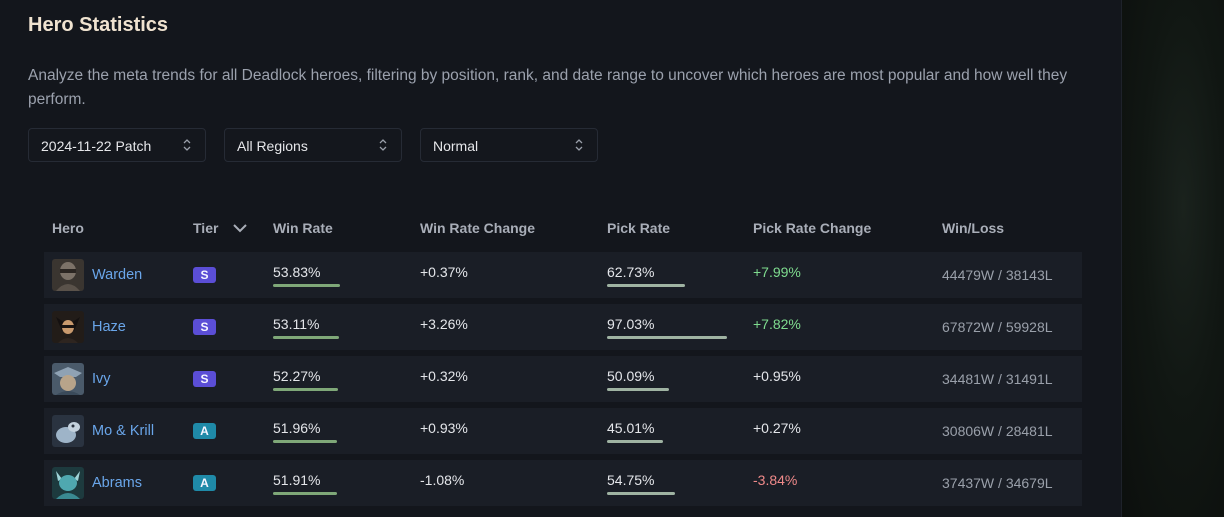 The image size is (1224, 517). I want to click on header-pick-rate-change: Pick Rate Change, so click(812, 228).